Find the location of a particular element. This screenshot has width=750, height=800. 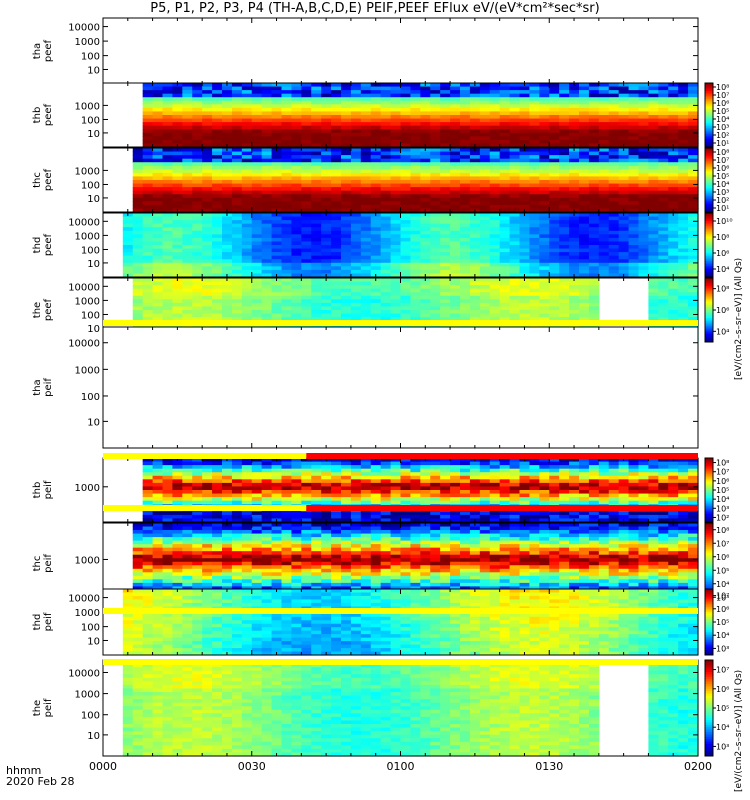

y-tick-label: 1000 is located at coordinates (87, 171).